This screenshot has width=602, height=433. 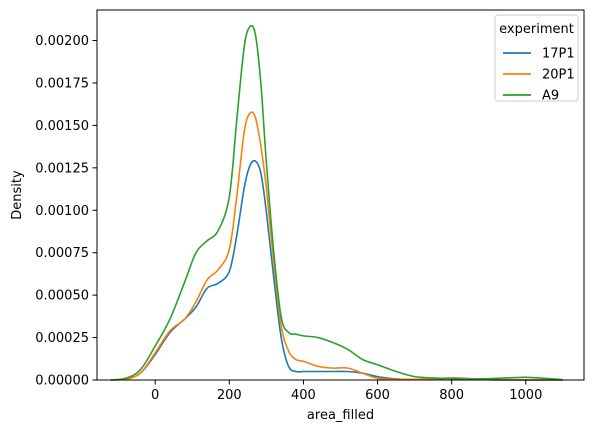 I want to click on y-tick-label: 0.00000, so click(x=62, y=381).